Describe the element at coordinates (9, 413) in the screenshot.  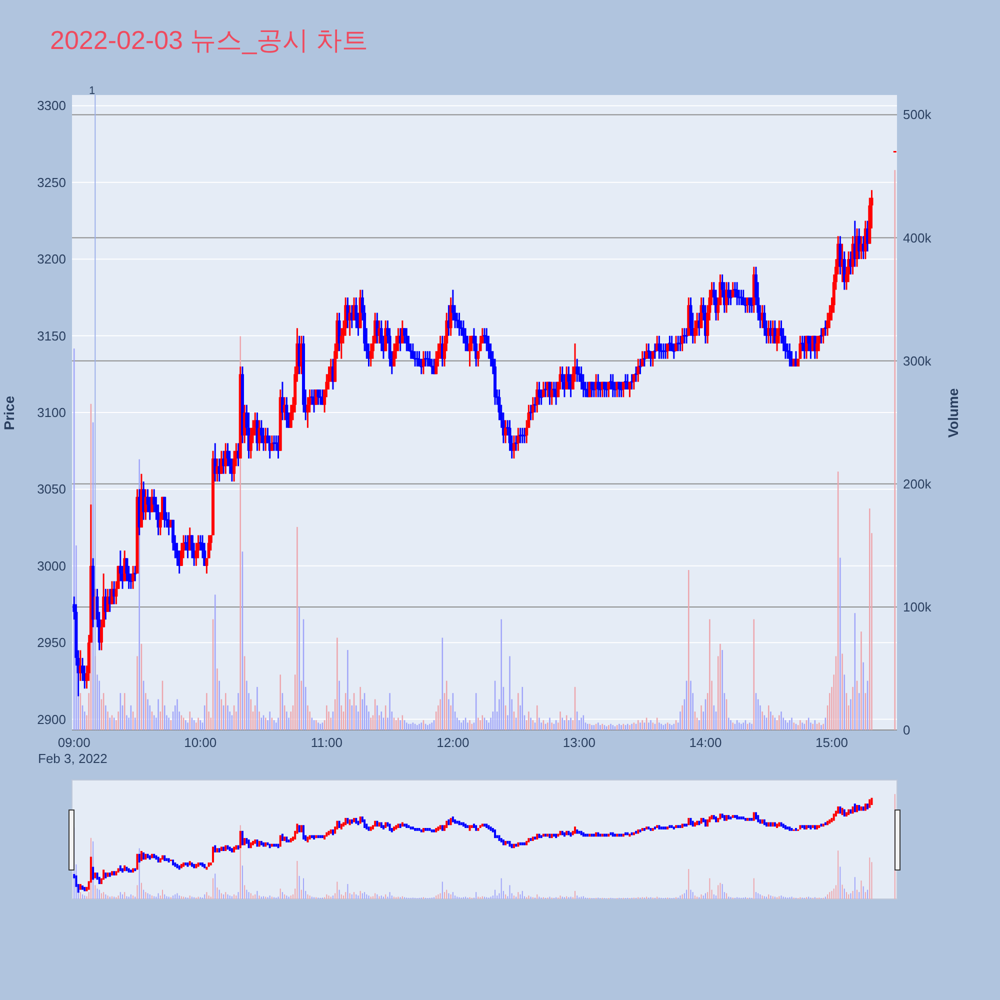
I see `y-axis-title: Price` at that location.